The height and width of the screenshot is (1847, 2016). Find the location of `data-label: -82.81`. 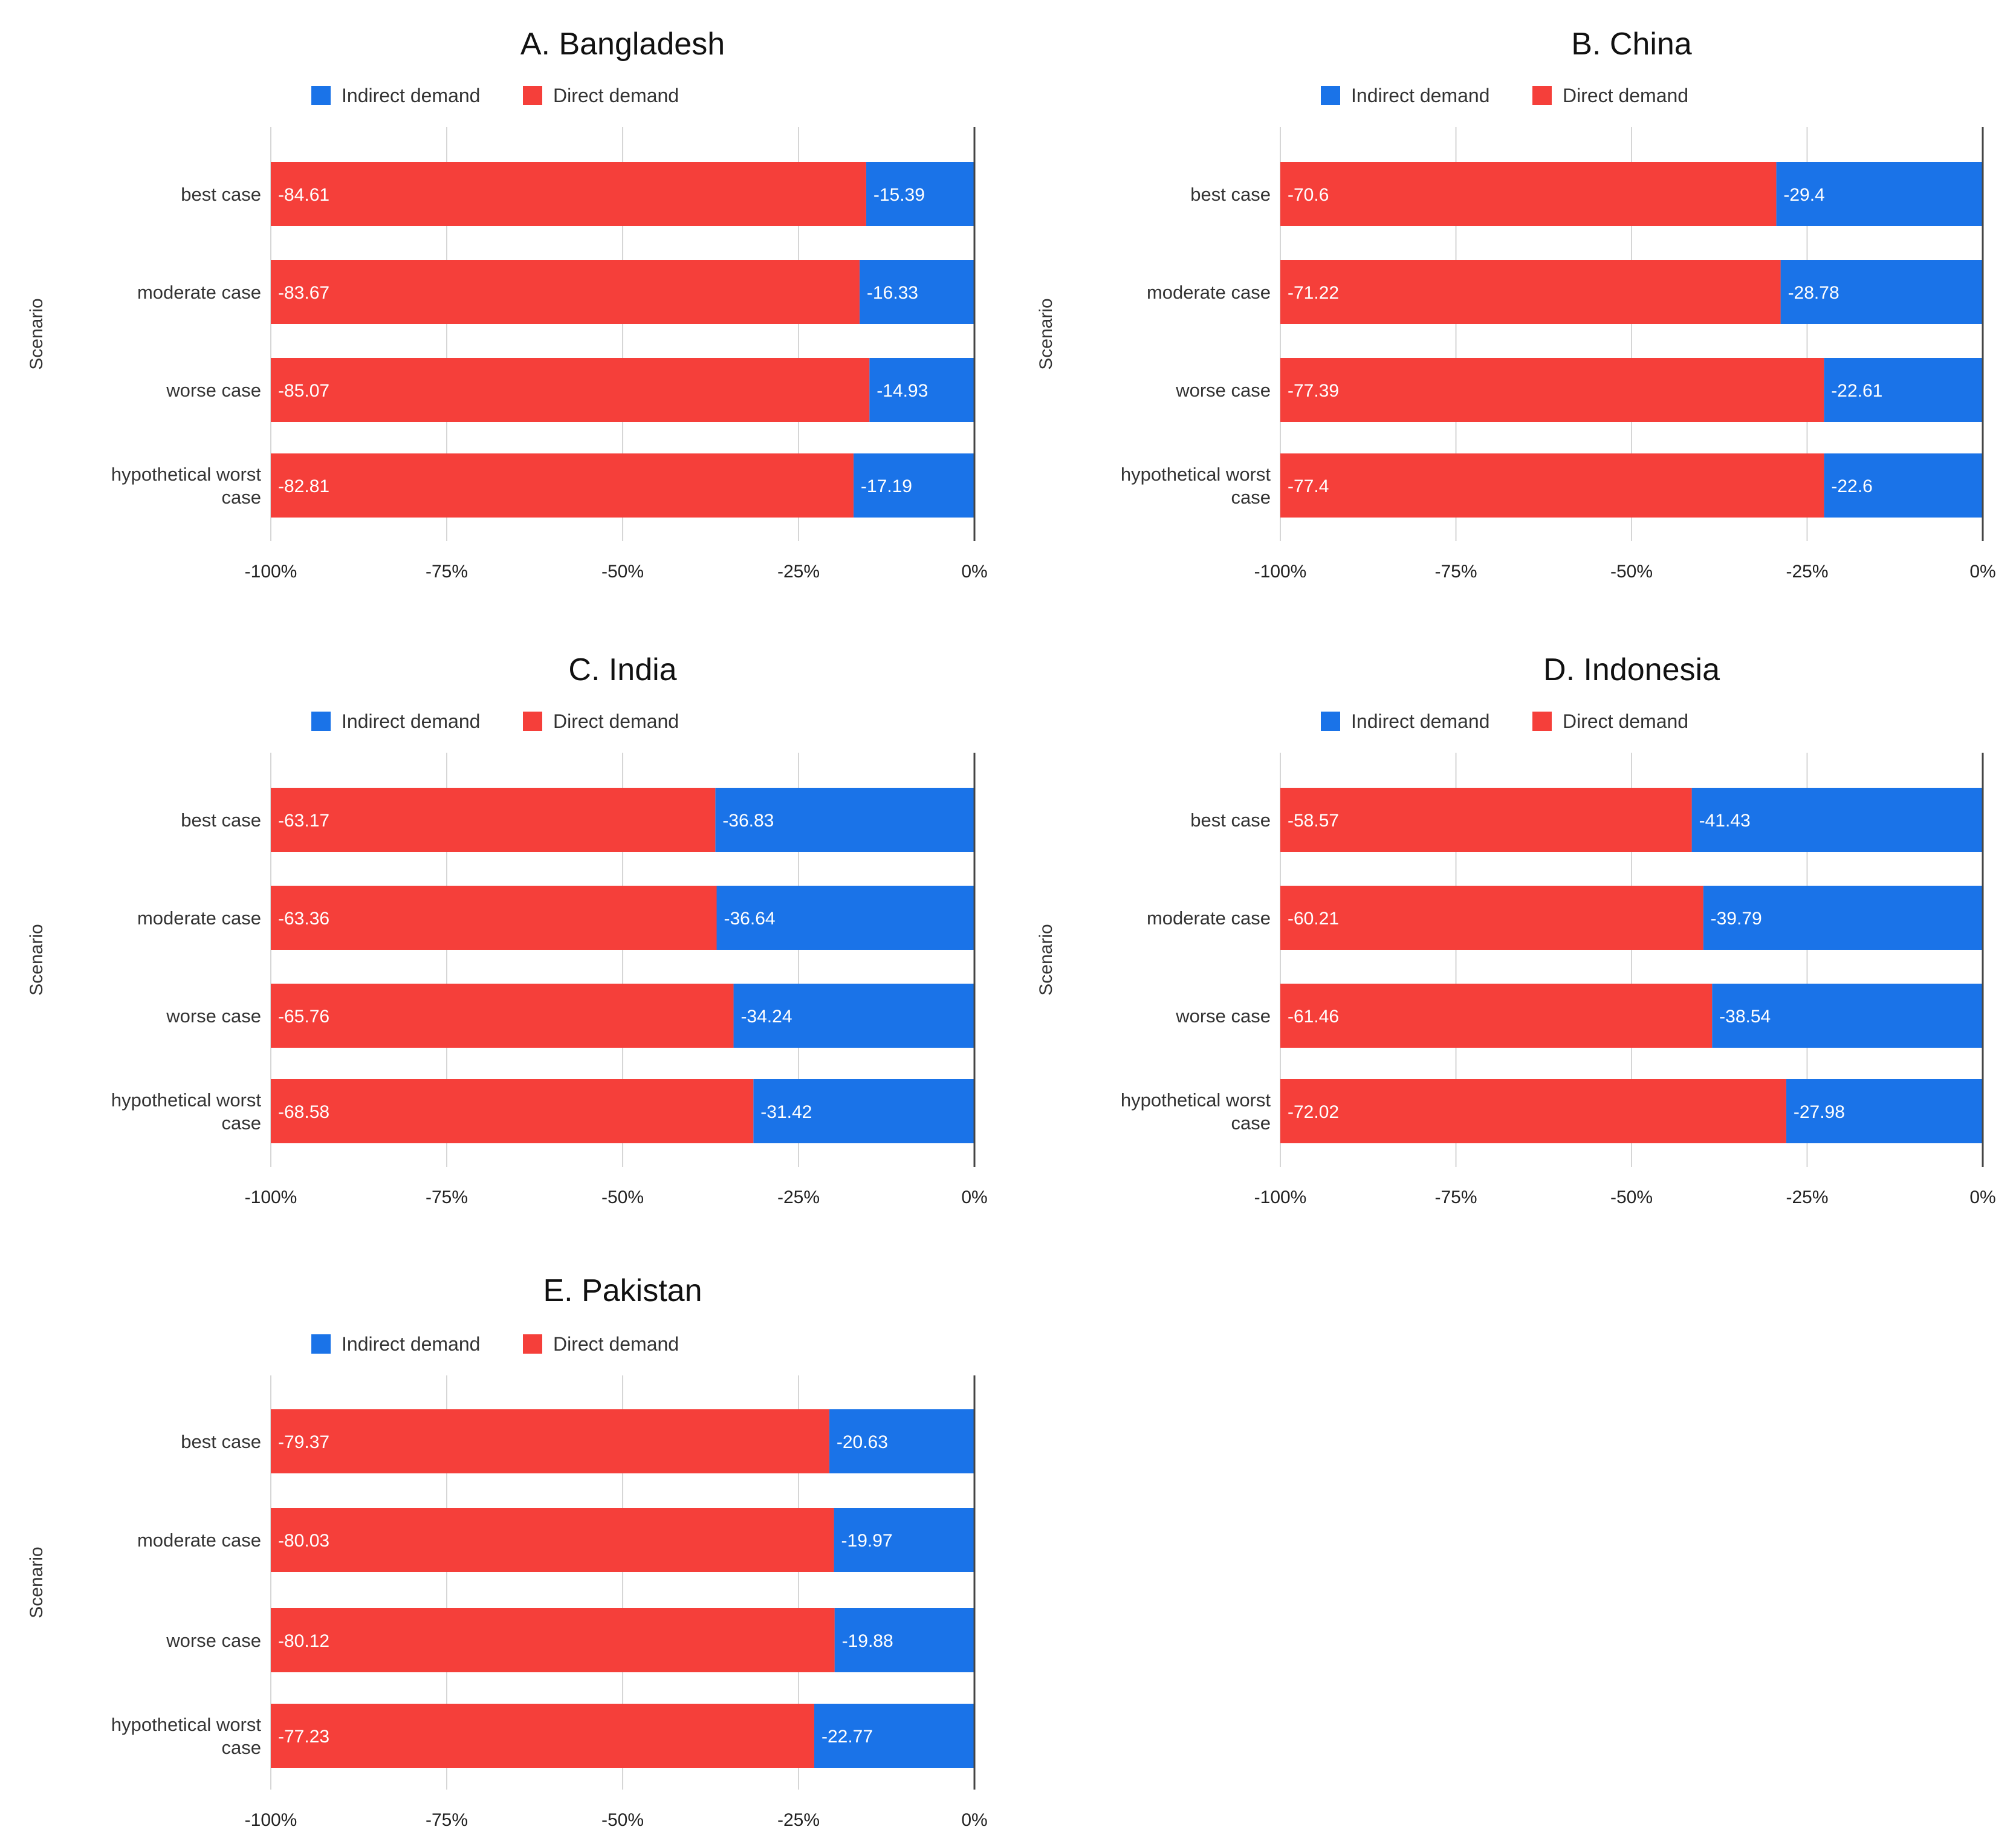

data-label: -82.81 is located at coordinates (303, 486).